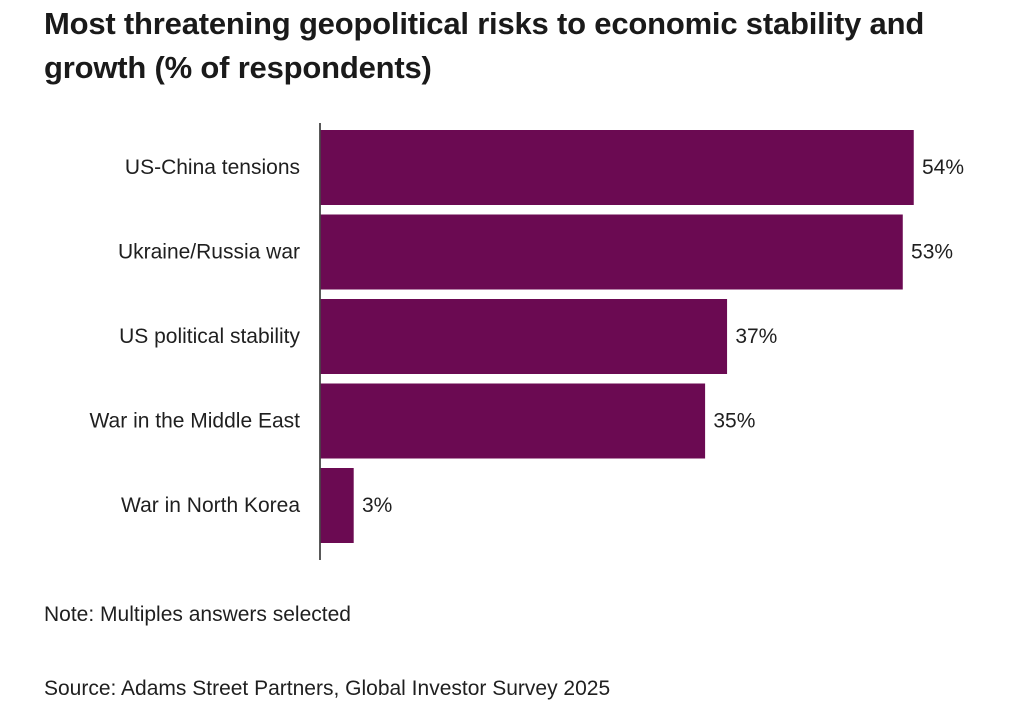 The image size is (1024, 716). Describe the element at coordinates (210, 505) in the screenshot. I see `category-label: War in North Korea` at that location.